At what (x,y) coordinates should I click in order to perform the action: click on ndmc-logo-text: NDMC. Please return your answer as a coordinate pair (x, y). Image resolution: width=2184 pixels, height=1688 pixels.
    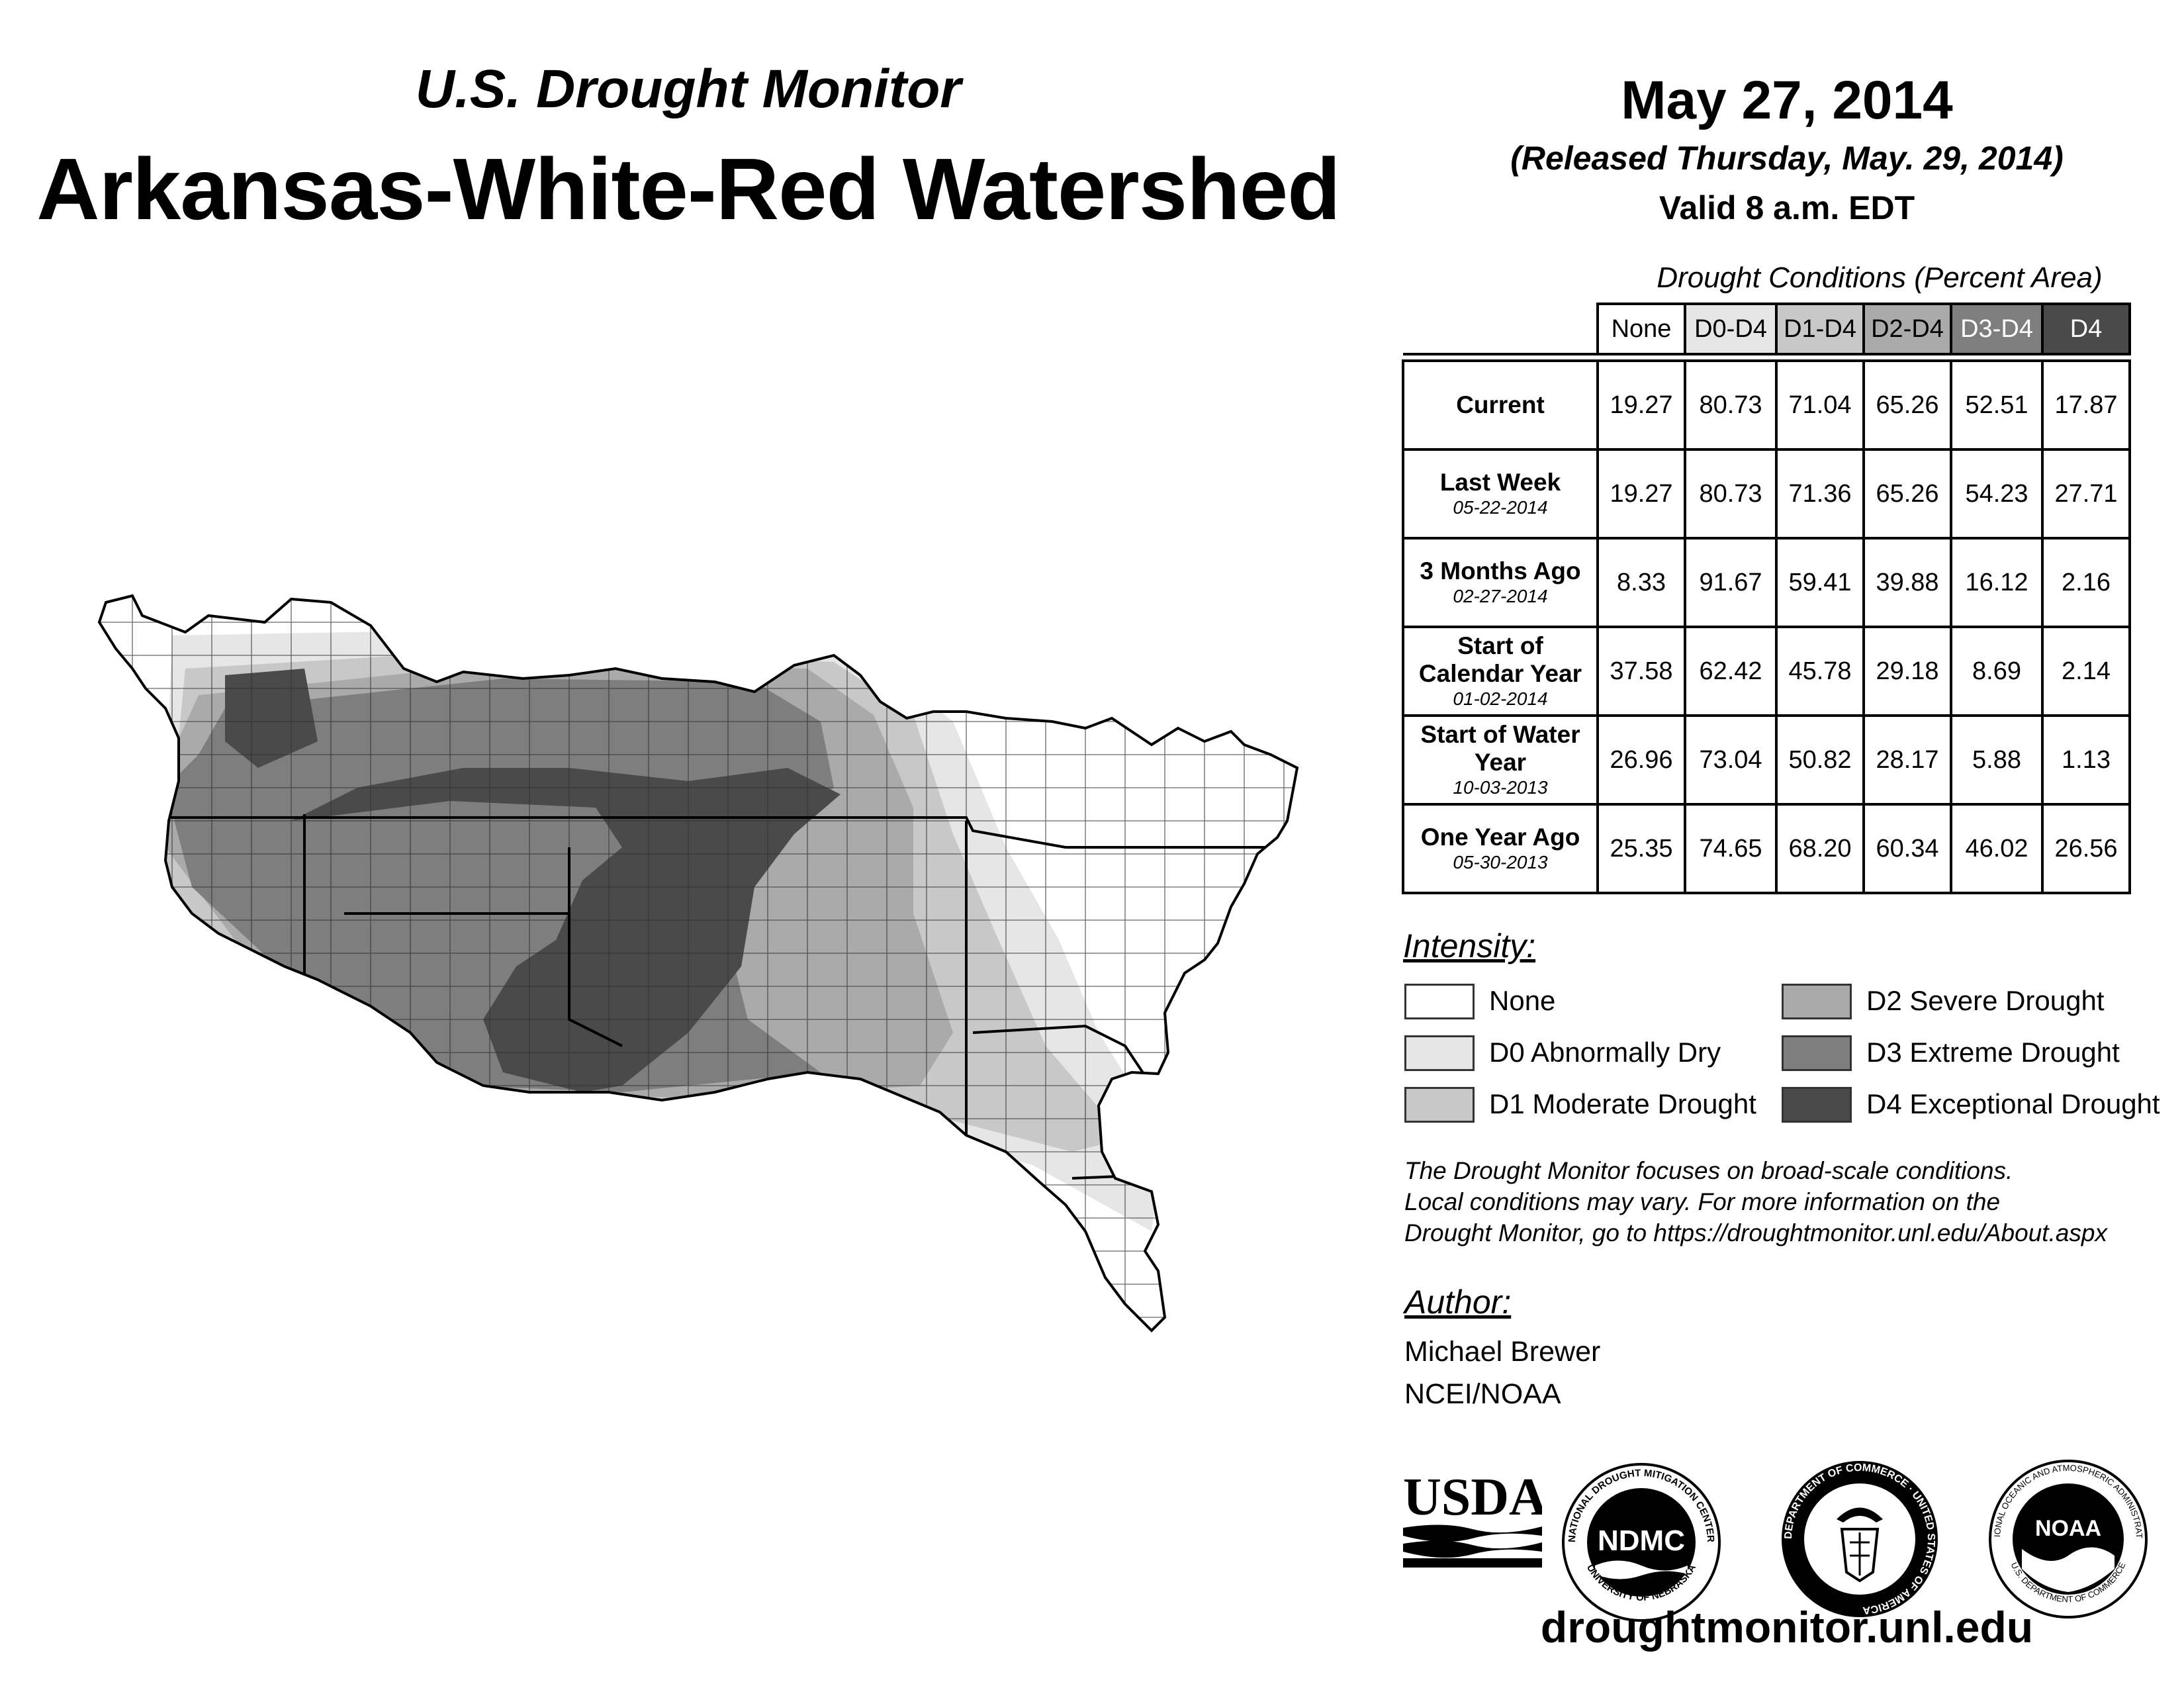
    Looking at the image, I should click on (1641, 1540).